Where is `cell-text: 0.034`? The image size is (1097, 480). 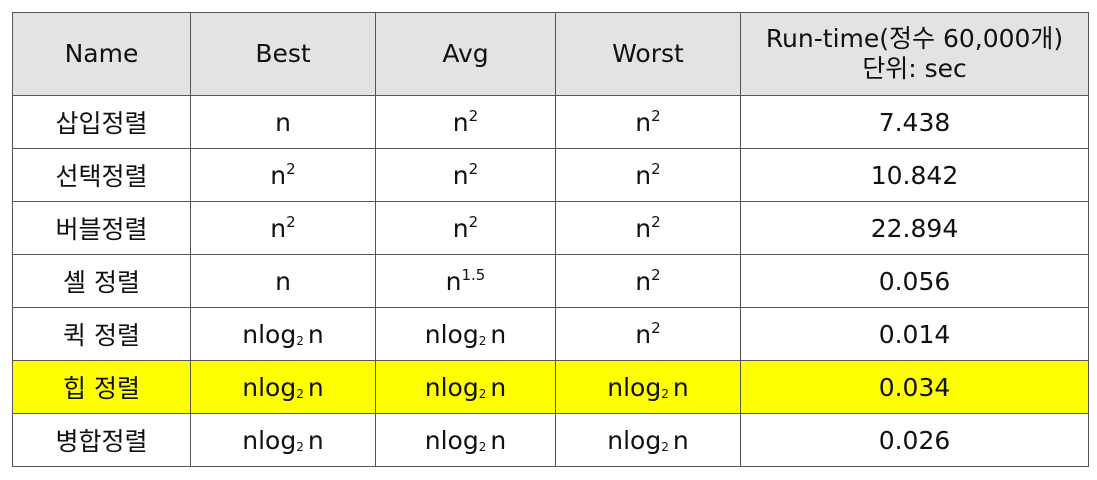 cell-text: 0.034 is located at coordinates (914, 387).